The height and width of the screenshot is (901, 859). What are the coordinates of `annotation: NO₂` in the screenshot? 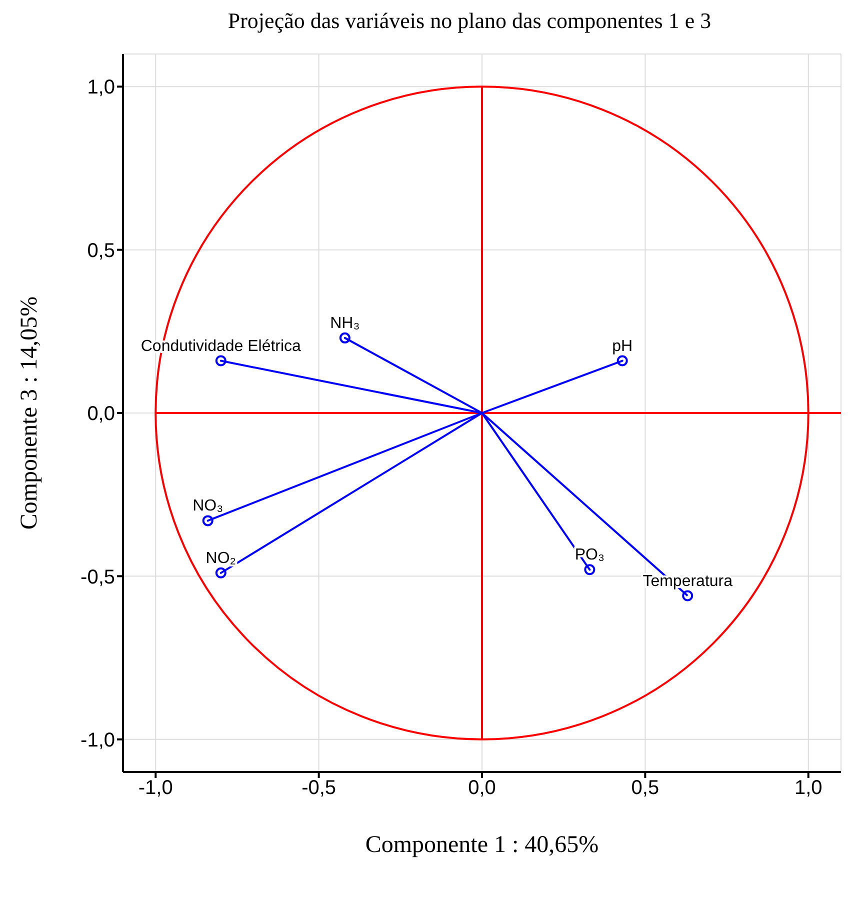 It's located at (221, 558).